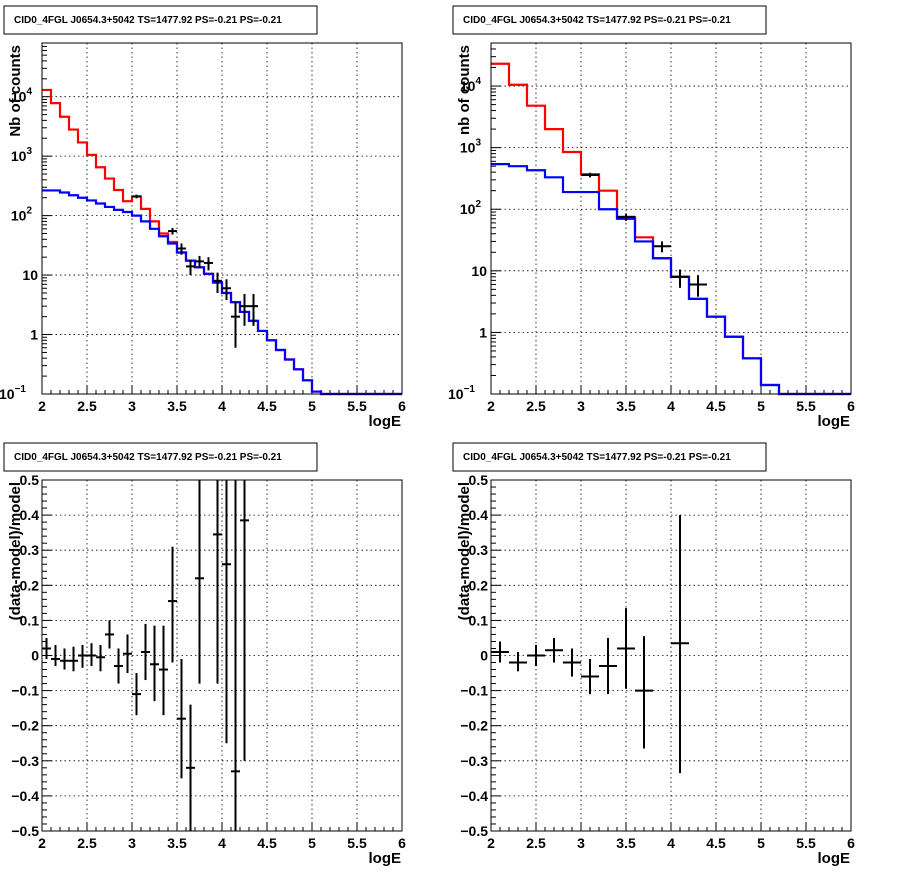 The image size is (898, 875). Describe the element at coordinates (87, 406) in the screenshot. I see `x-tick-label: 2.5` at that location.